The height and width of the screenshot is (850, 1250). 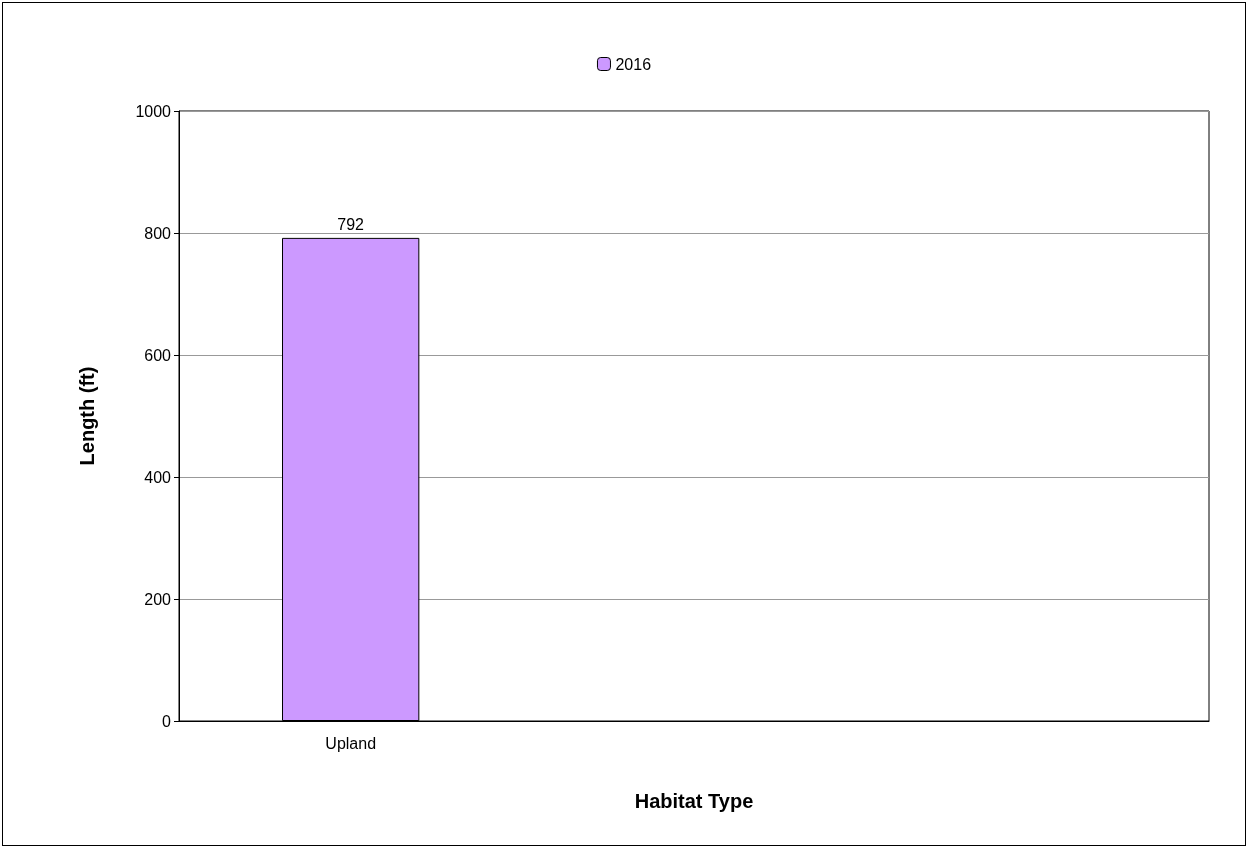 I want to click on x-axis-title: Habitat Type, so click(x=694, y=801).